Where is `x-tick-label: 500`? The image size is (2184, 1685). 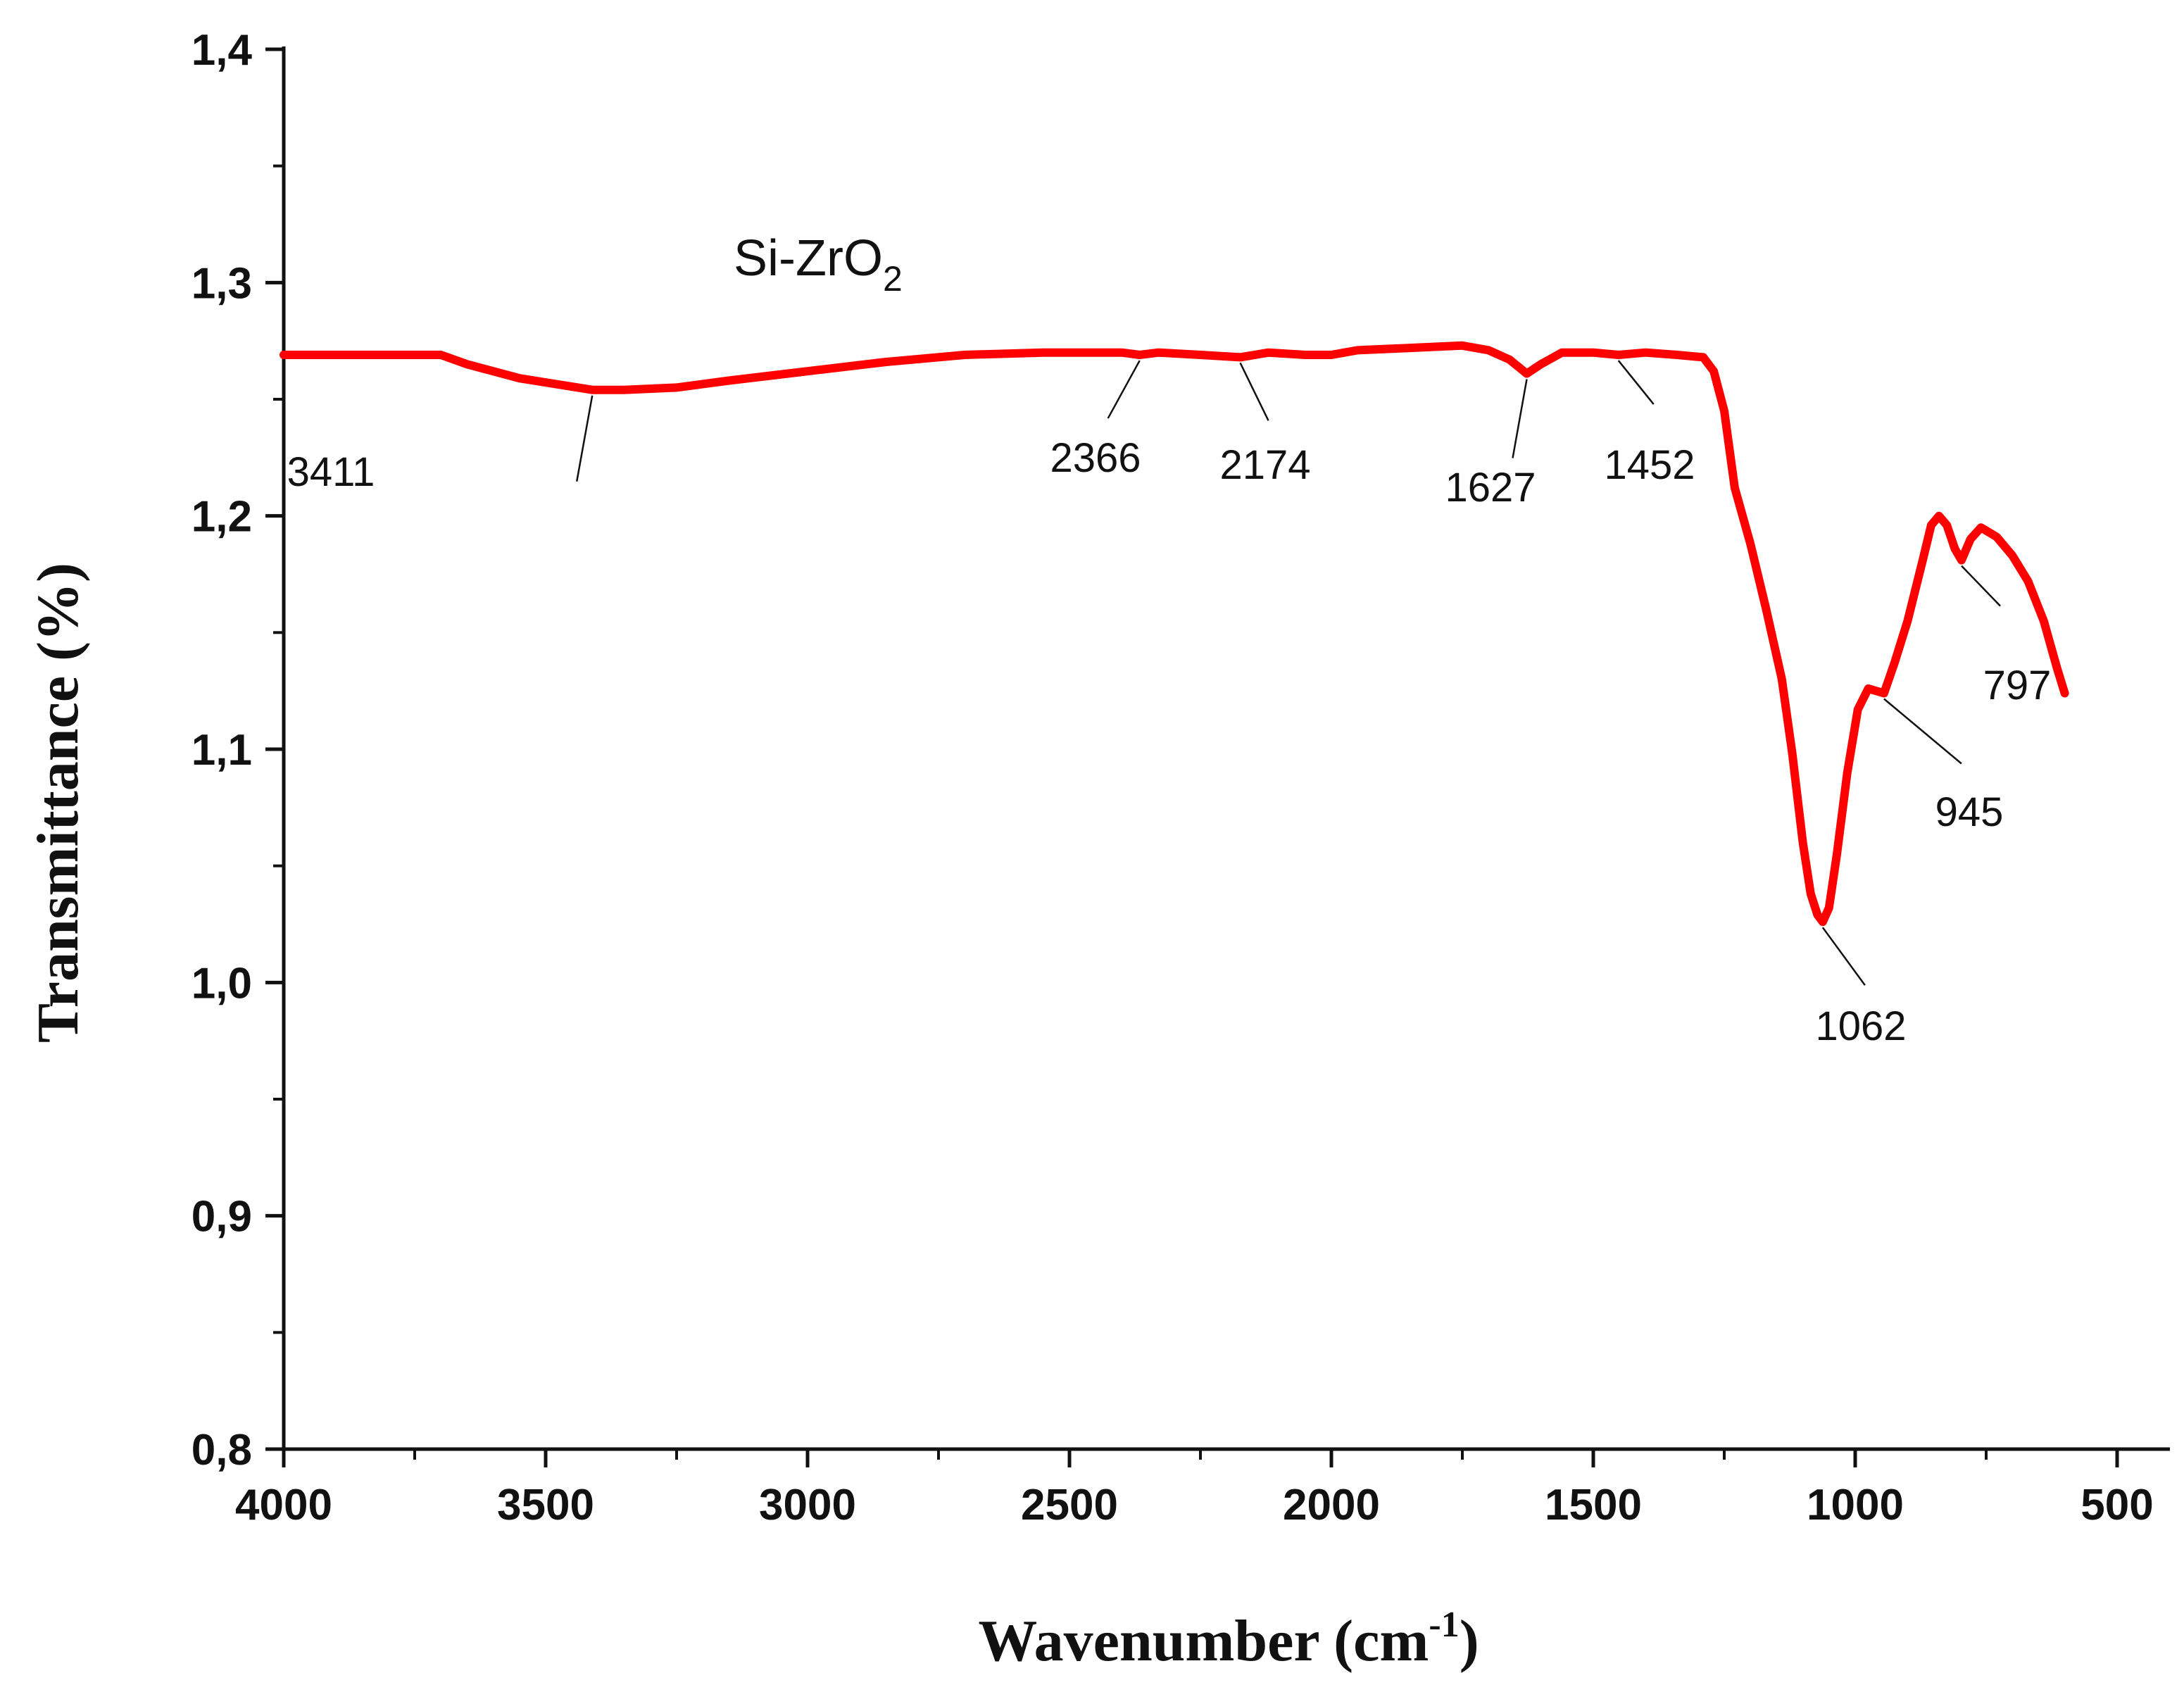
x-tick-label: 500 is located at coordinates (2117, 1505).